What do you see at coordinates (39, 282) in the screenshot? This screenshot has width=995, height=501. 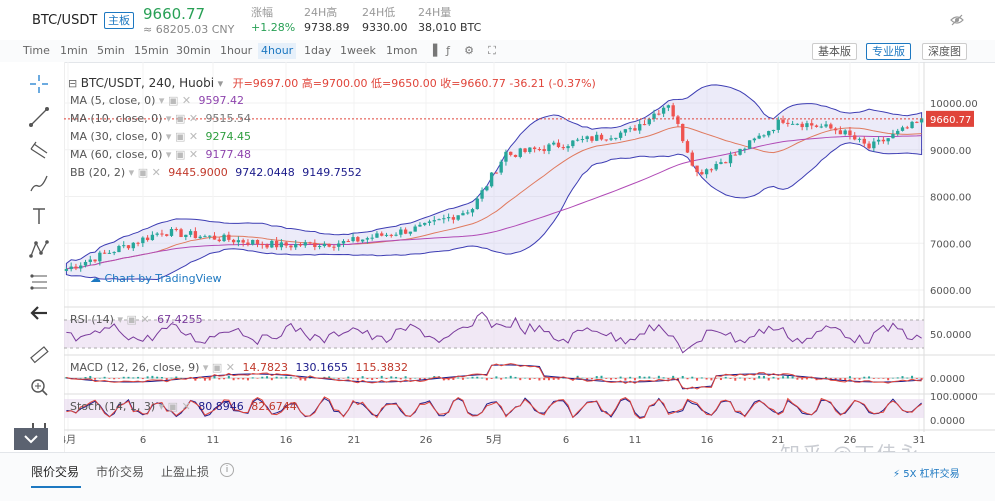 I see `fib-icon` at bounding box center [39, 282].